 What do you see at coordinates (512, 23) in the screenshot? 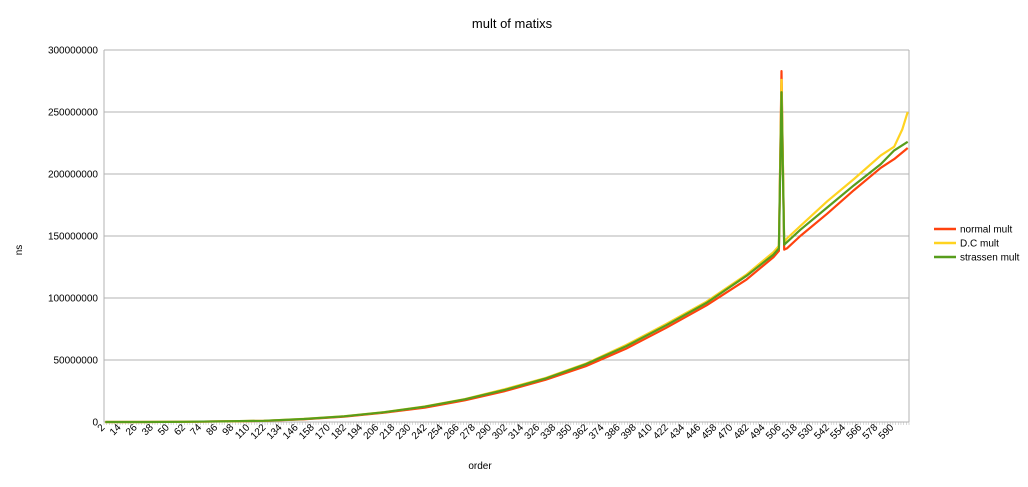
I see `chart-title: mult of matixs` at bounding box center [512, 23].